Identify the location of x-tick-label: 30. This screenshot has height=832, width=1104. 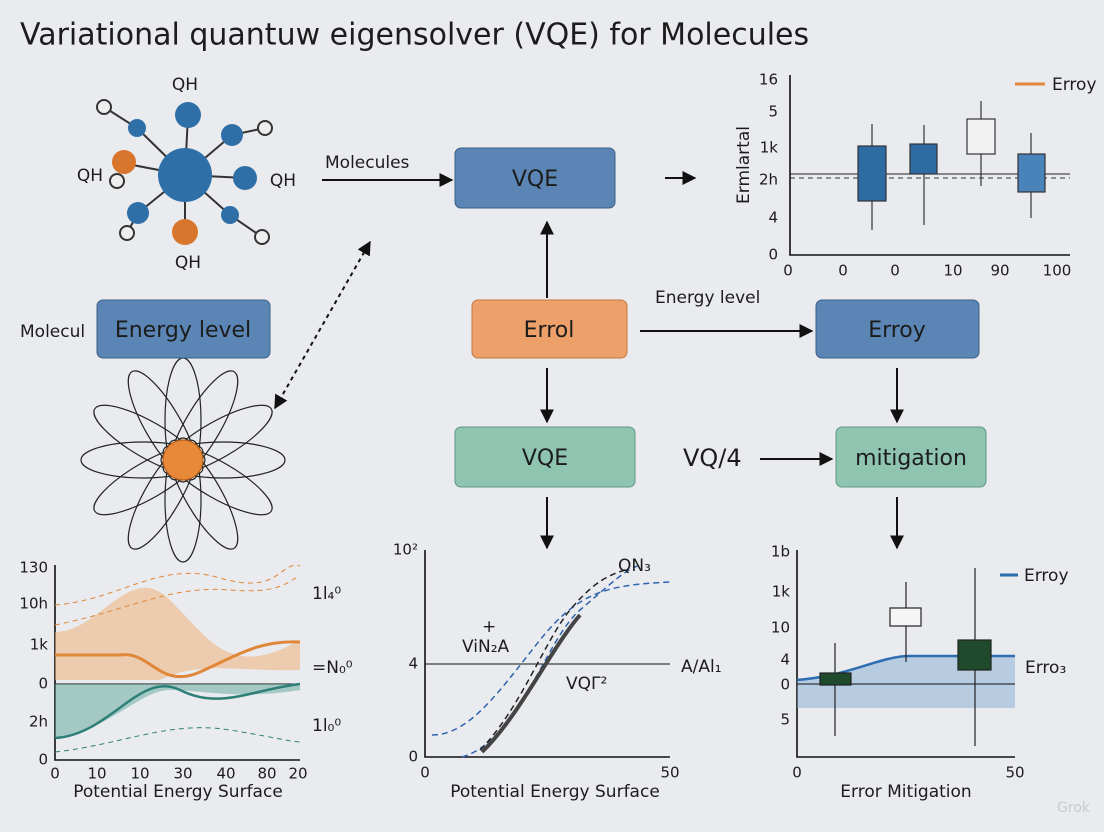
(182, 774).